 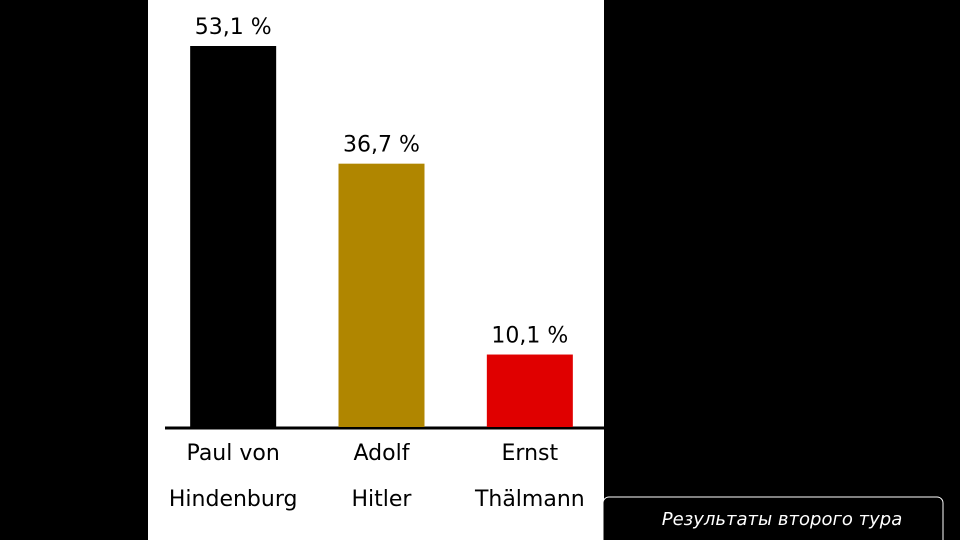 What do you see at coordinates (381, 145) in the screenshot?
I see `value-label: 36,7 %` at bounding box center [381, 145].